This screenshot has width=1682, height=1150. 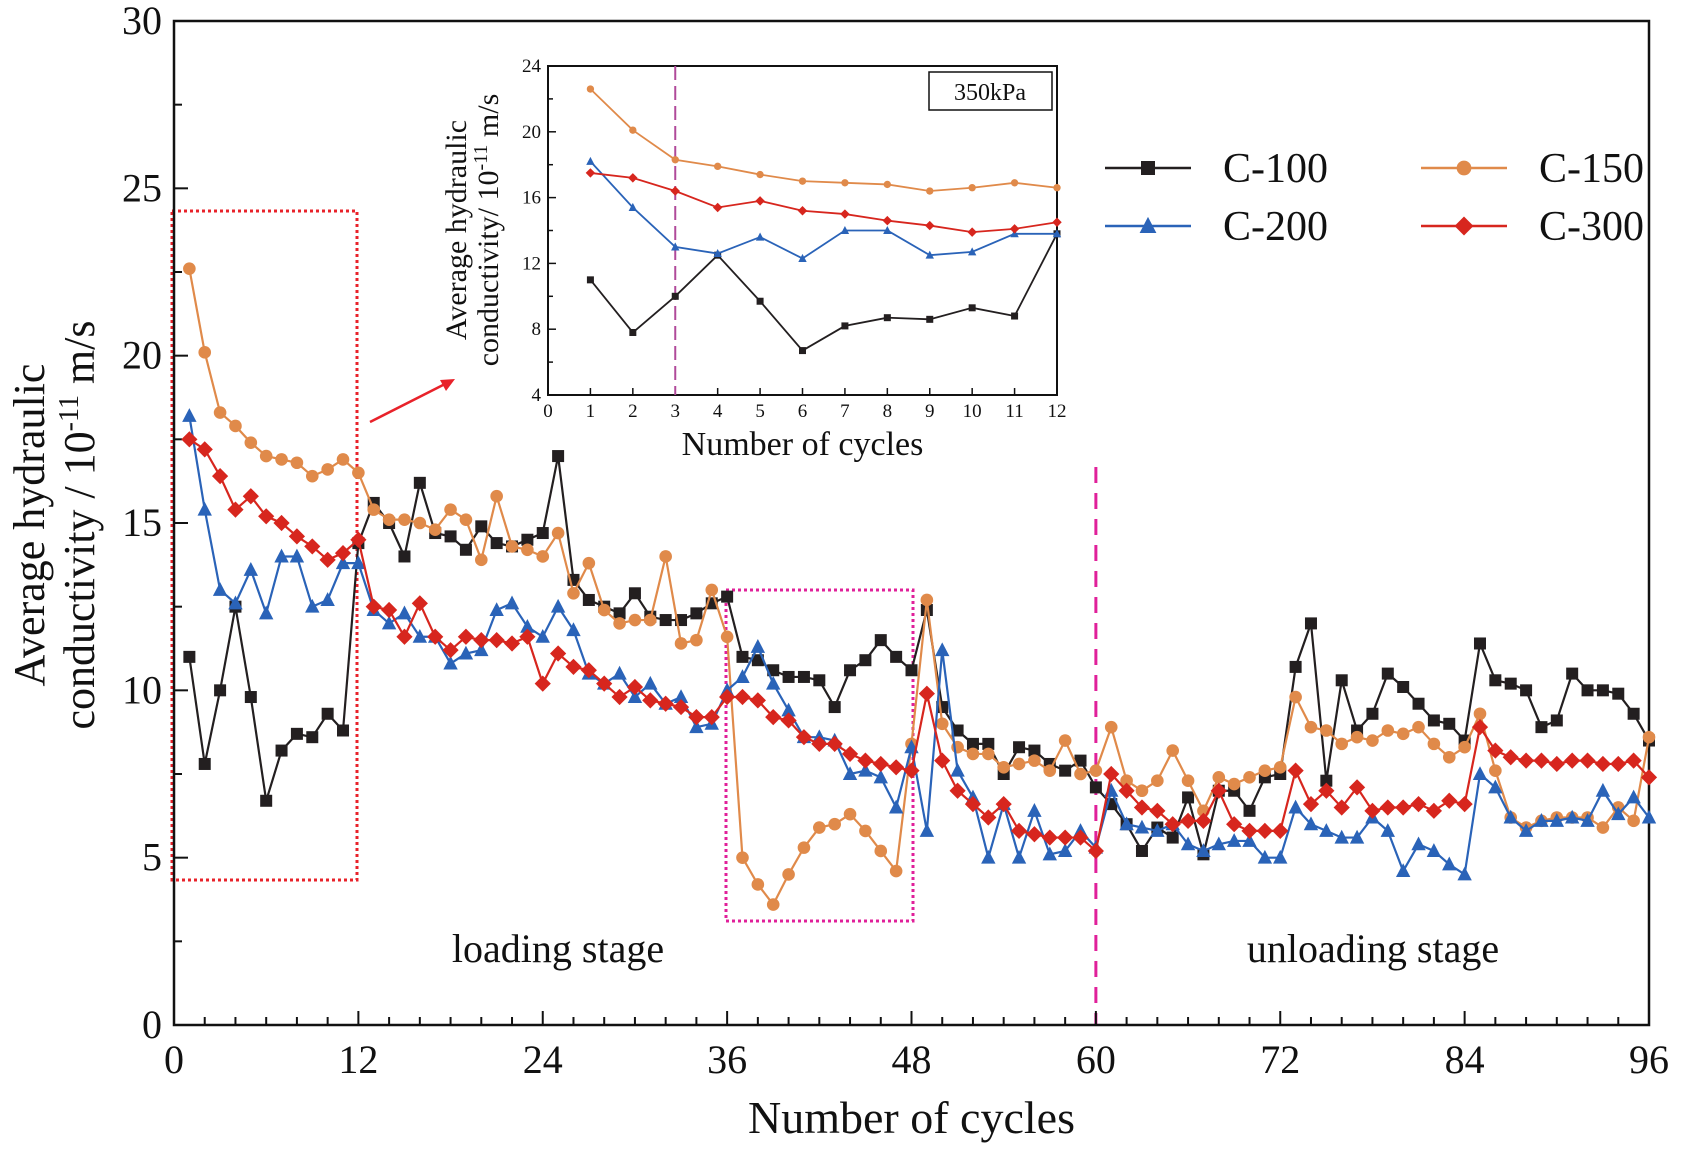 What do you see at coordinates (531, 198) in the screenshot?
I see `inset-y-tick-label: 16` at bounding box center [531, 198].